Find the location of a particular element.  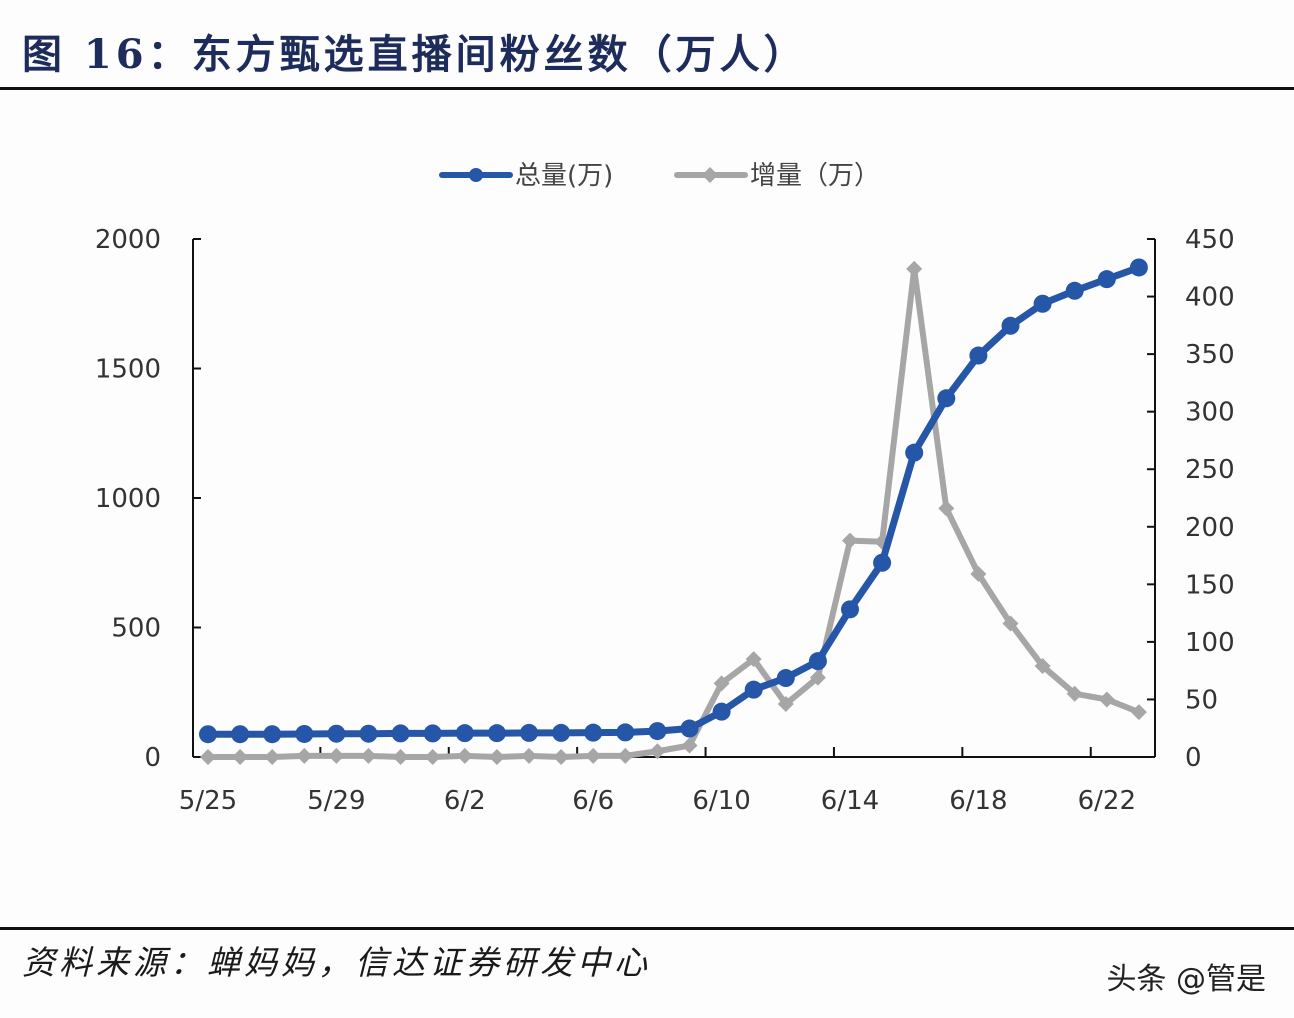

x-tick-label: 5/25 is located at coordinates (208, 801).